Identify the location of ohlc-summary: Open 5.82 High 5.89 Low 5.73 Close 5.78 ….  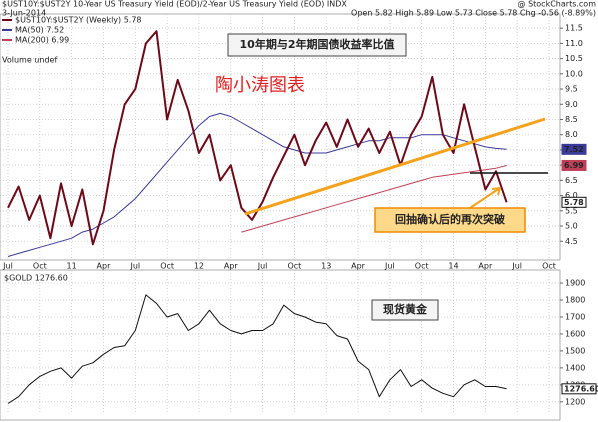
(473, 13).